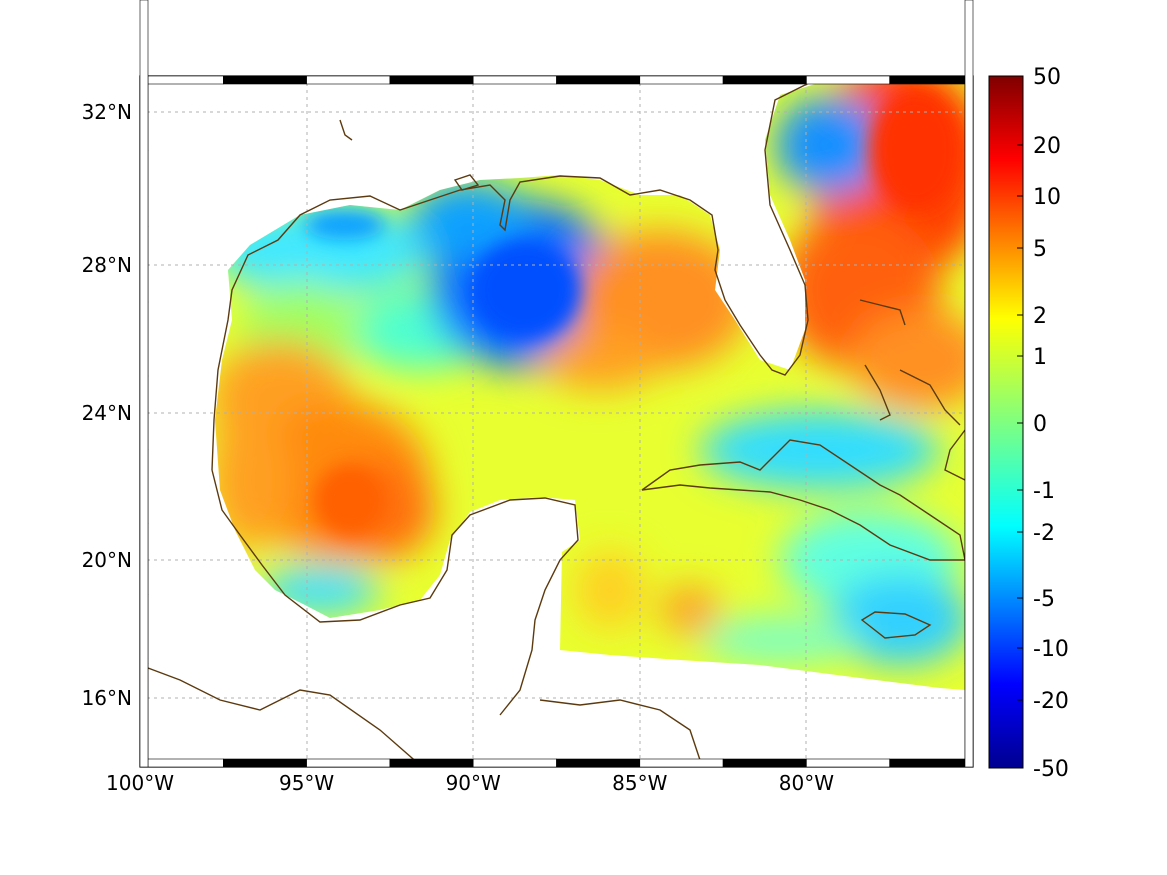  What do you see at coordinates (1047, 77) in the screenshot?
I see `colorbar-tick-label: 50` at bounding box center [1047, 77].